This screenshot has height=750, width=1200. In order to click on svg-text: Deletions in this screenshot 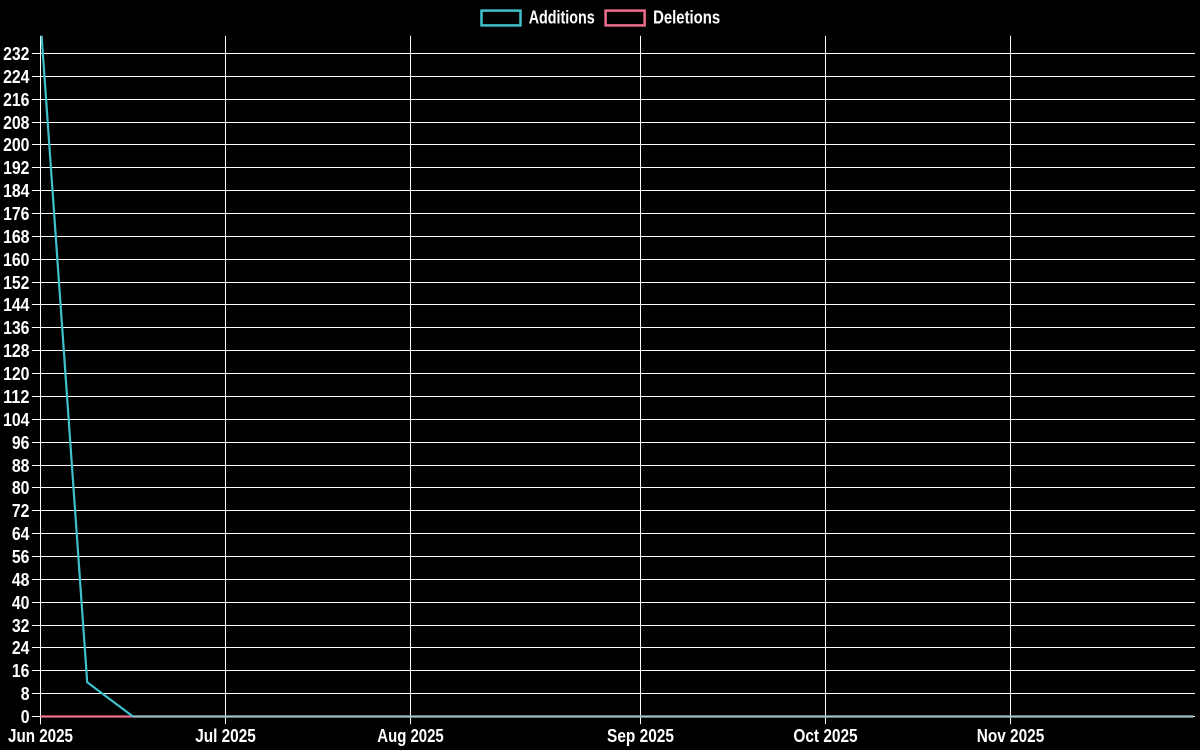, I will do `click(686, 18)`.